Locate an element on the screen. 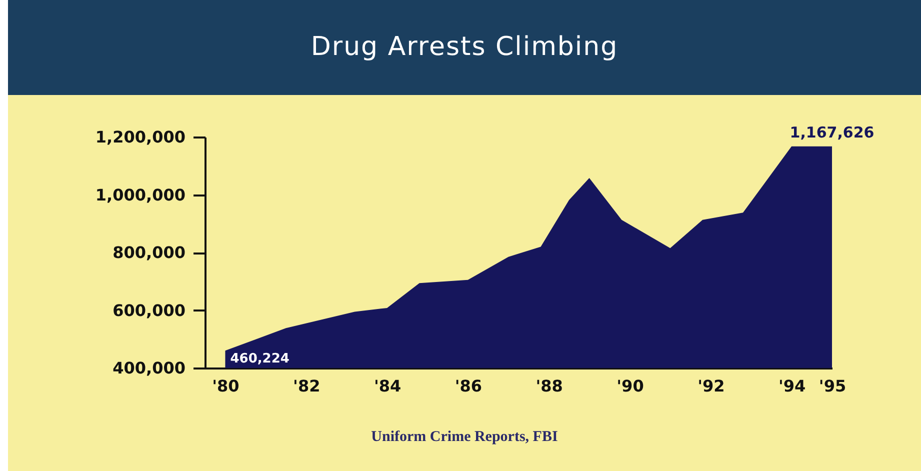  y-tick-label: 1,200,000 is located at coordinates (140, 137).